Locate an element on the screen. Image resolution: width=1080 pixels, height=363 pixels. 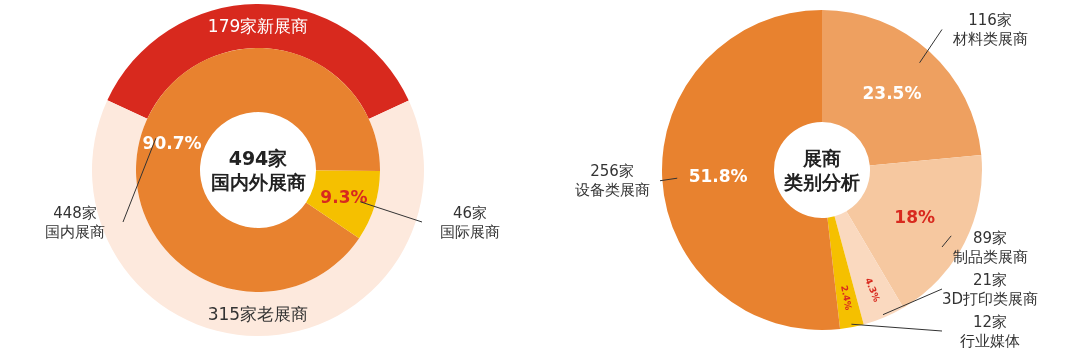
slice-label: 46家国际展商 is located at coordinates (470, 222).